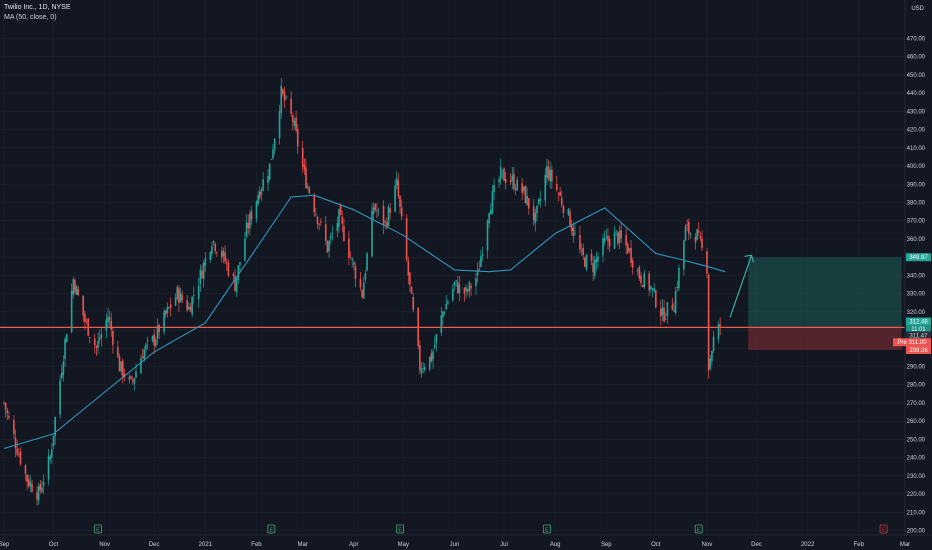 The height and width of the screenshot is (550, 932). I want to click on time-tick-label: 2022, so click(808, 545).